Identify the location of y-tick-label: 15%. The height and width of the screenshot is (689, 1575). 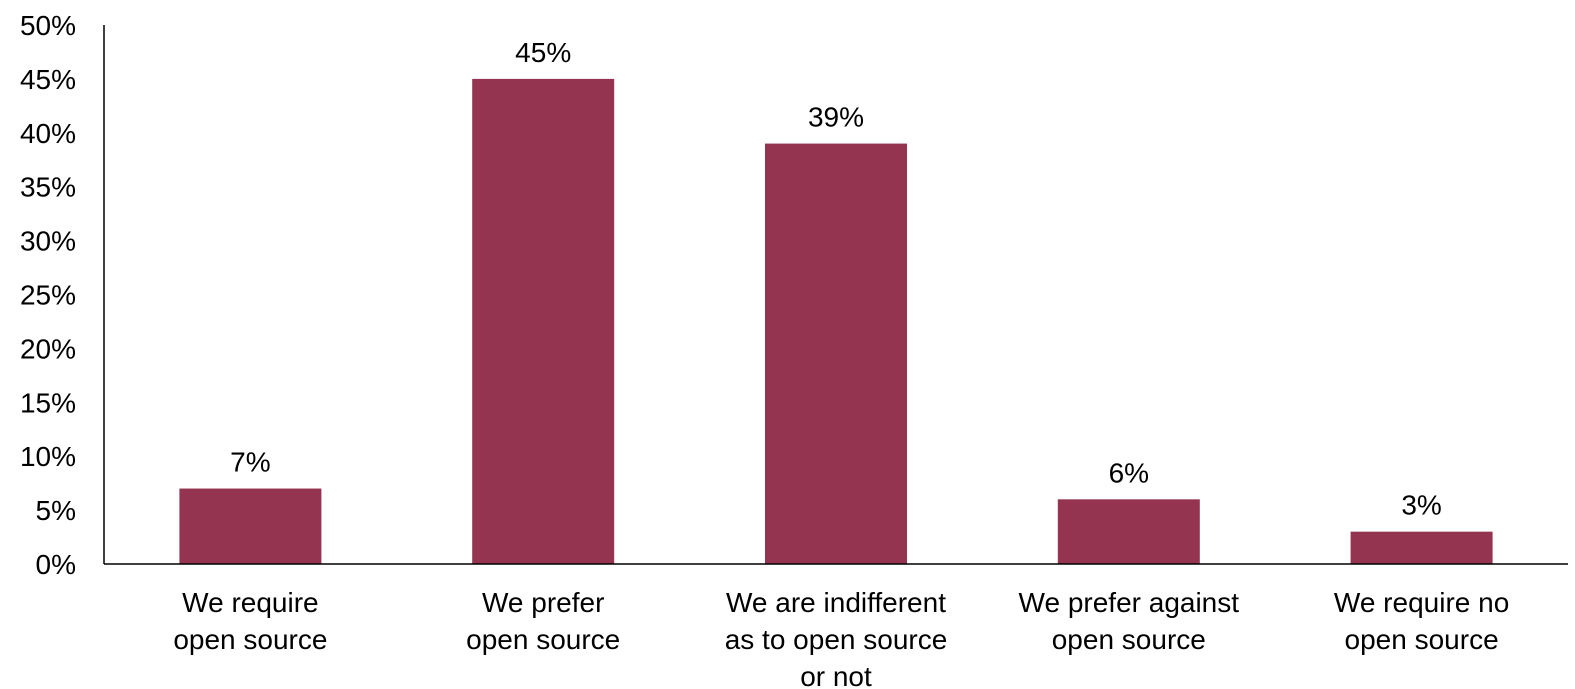
(48, 402).